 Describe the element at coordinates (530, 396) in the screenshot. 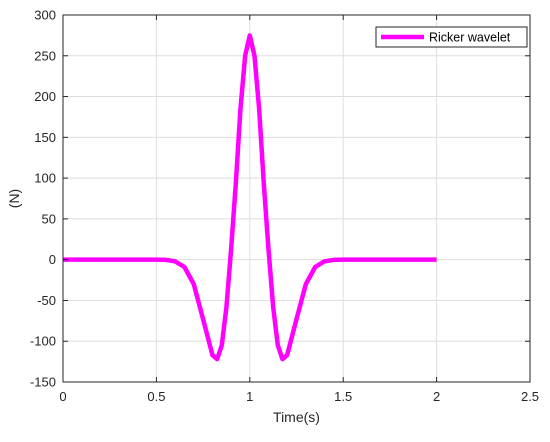

I see `x-tick-label: 2.5` at that location.